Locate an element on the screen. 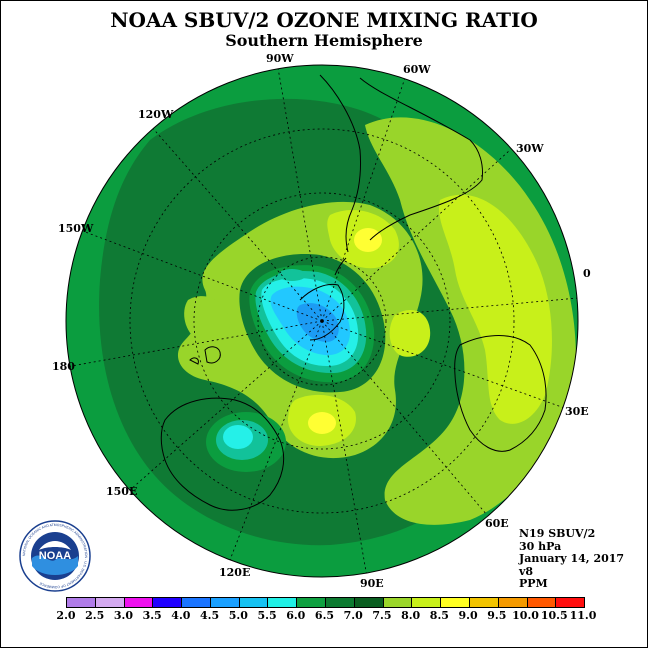  colorbar-tick-label: 6.0 is located at coordinates (296, 615).